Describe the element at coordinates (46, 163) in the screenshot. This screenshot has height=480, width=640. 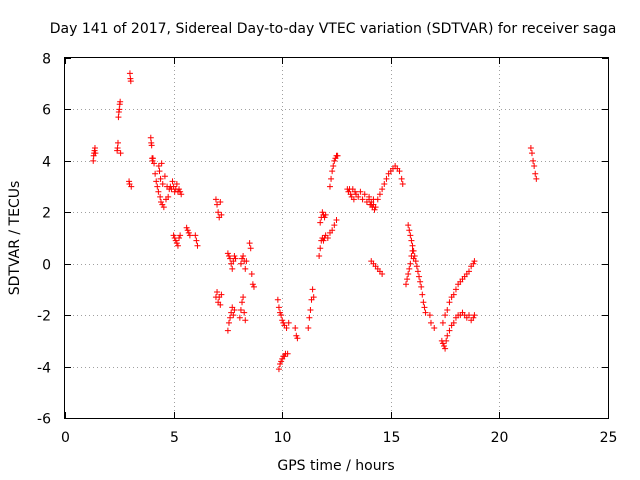
I see `y-tick-label: 4` at that location.